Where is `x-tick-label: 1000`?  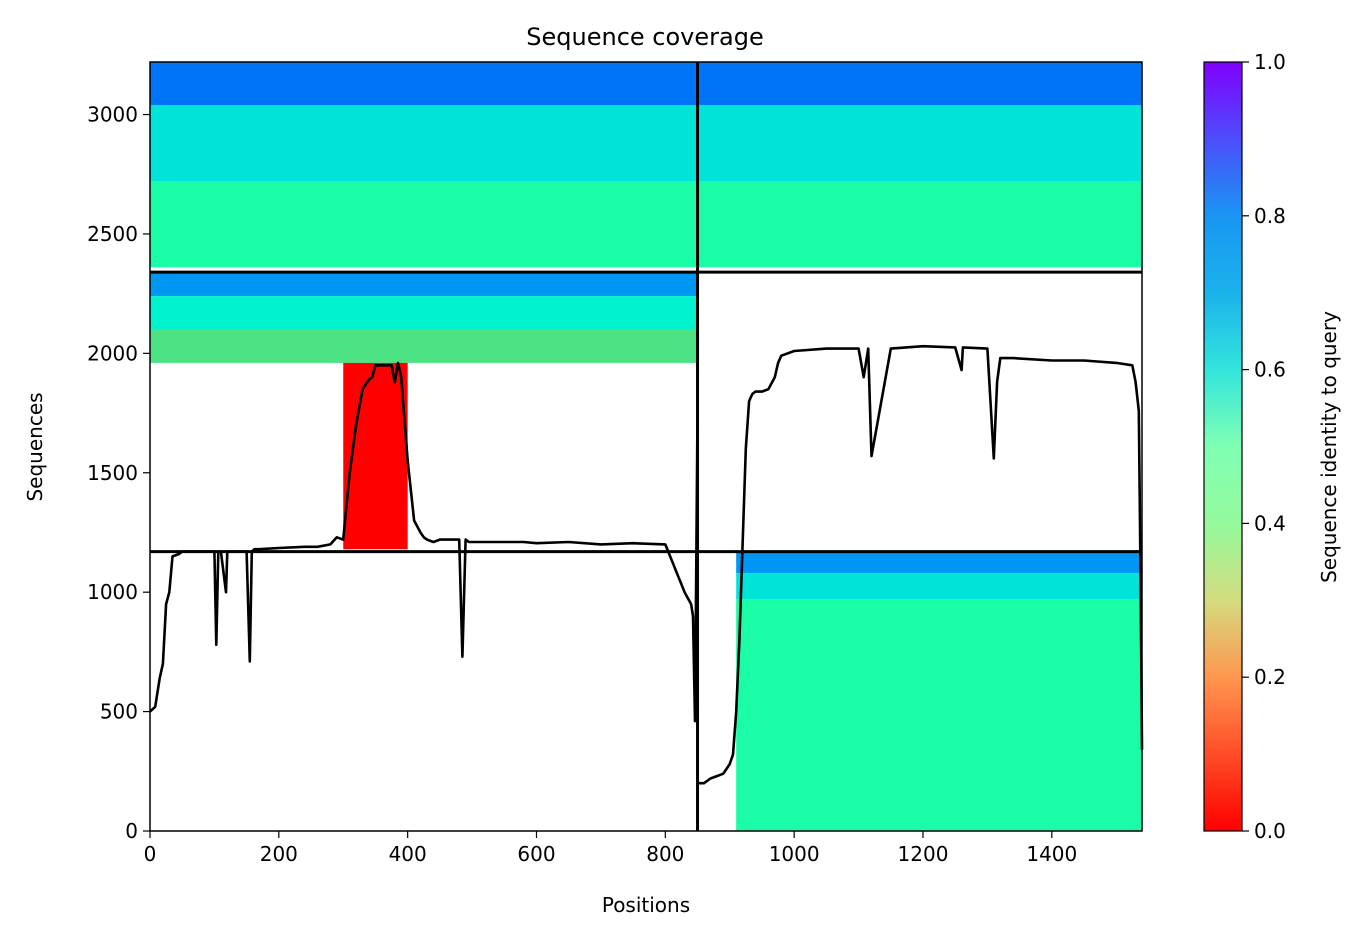
x-tick-label: 1000 is located at coordinates (794, 854).